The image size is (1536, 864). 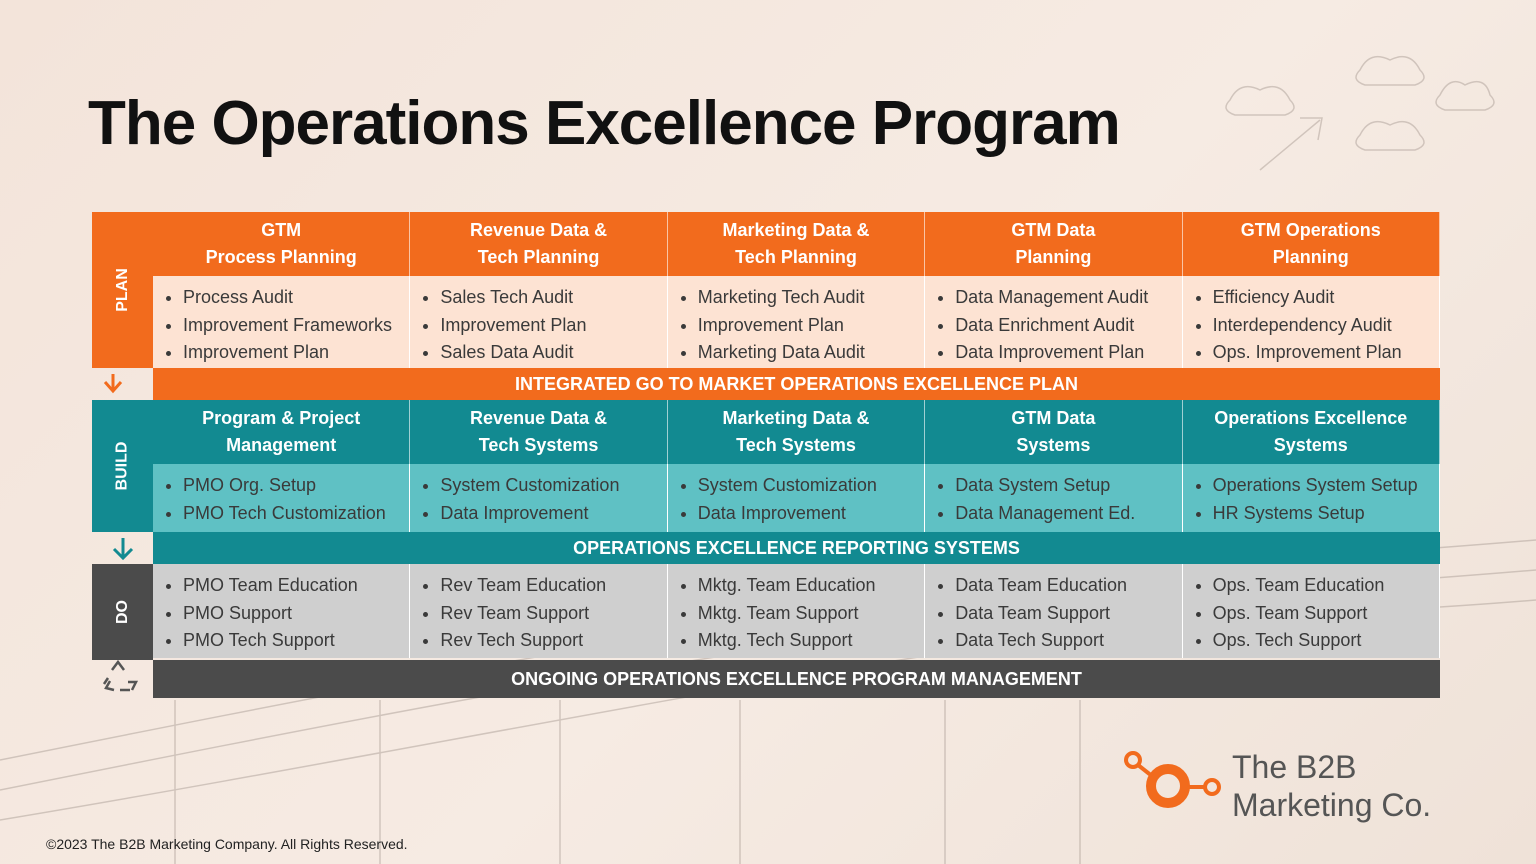 I want to click on column-items: PMO Org. SetupPMO Tech Customization, so click(x=282, y=498).